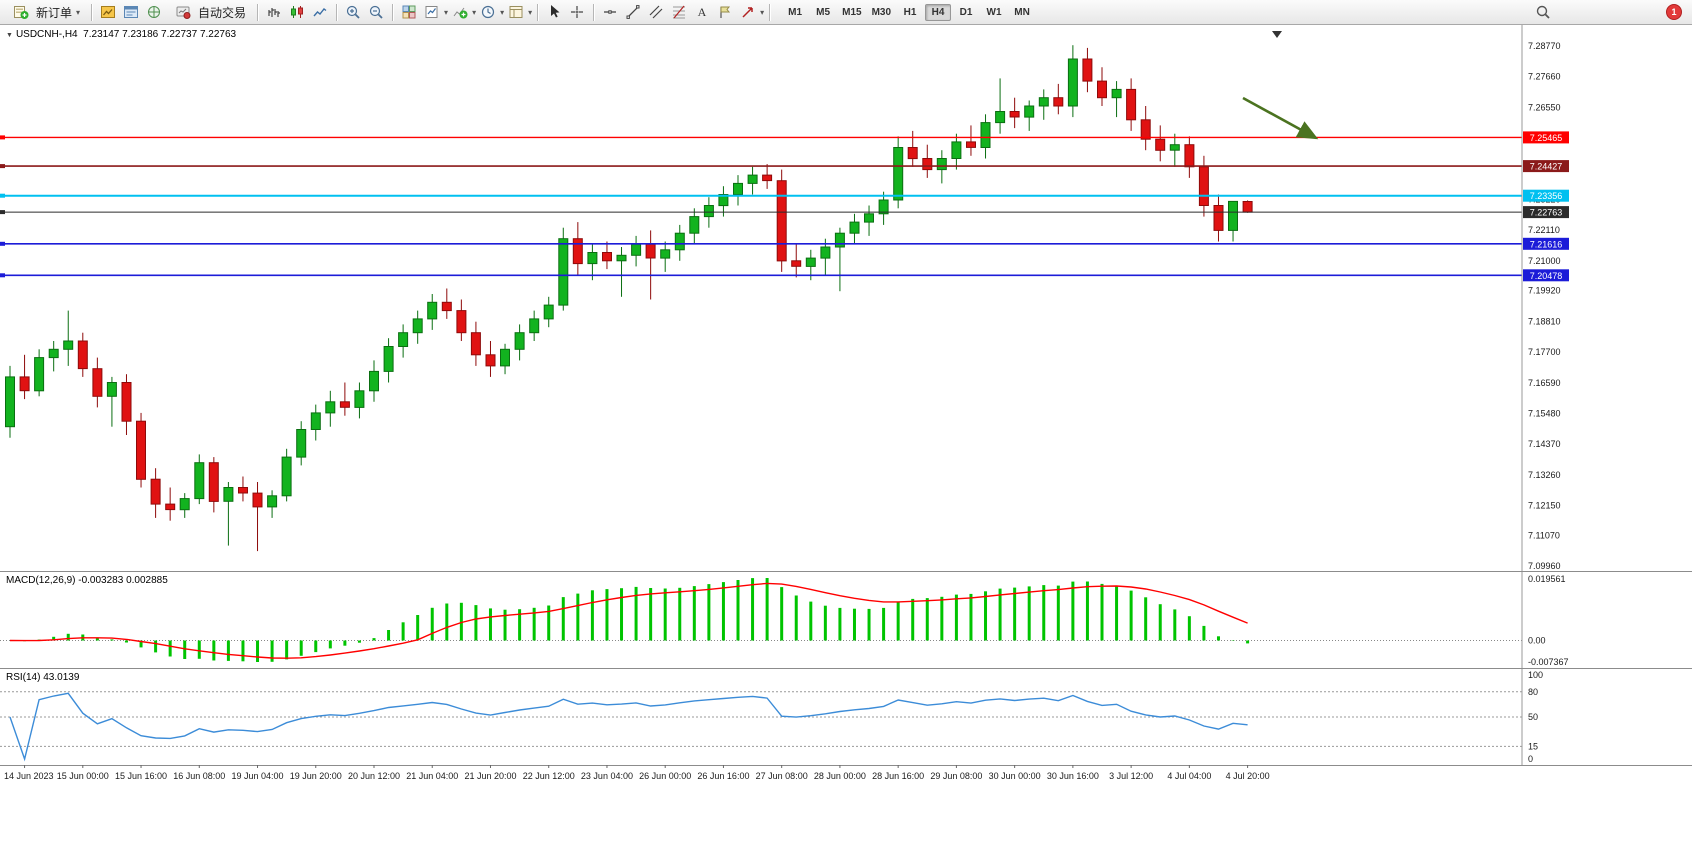 This screenshot has height=848, width=1692. Describe the element at coordinates (1543, 12) in the screenshot. I see `search-icon` at that location.